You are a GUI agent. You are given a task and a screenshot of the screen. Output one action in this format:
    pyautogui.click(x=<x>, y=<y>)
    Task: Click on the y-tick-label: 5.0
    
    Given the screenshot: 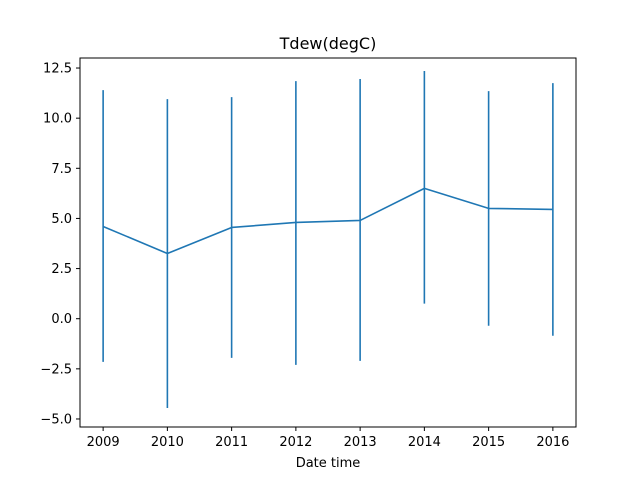 What is the action you would take?
    pyautogui.click(x=61, y=219)
    